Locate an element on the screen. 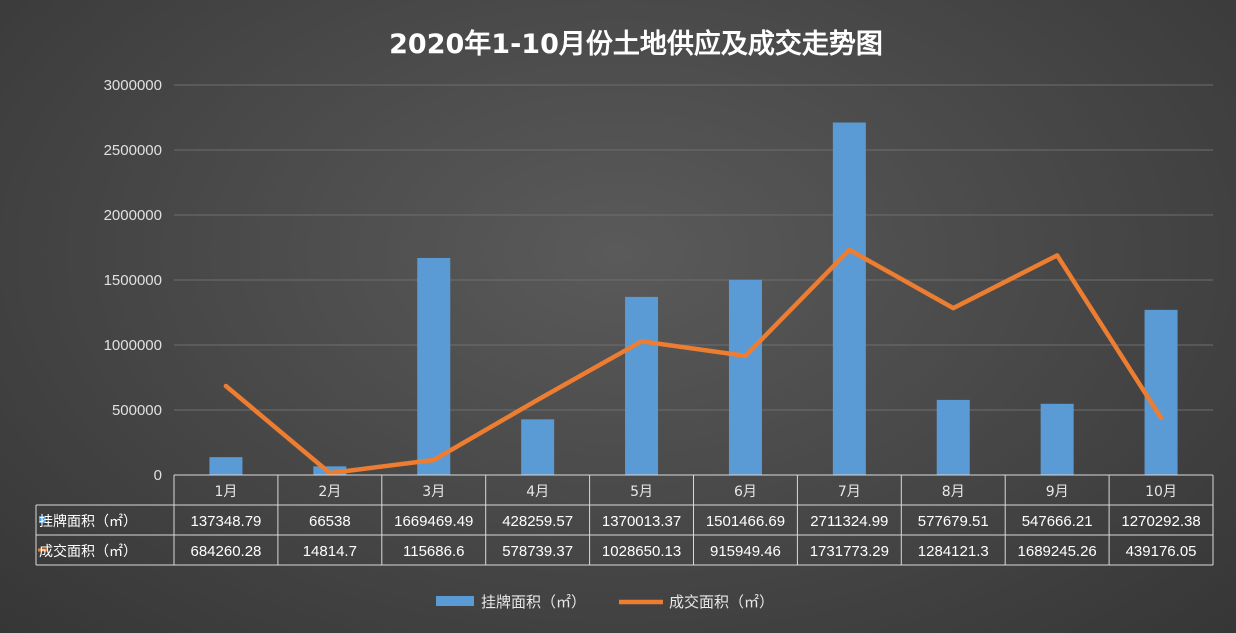  table-cell: 14814.7 is located at coordinates (330, 551).